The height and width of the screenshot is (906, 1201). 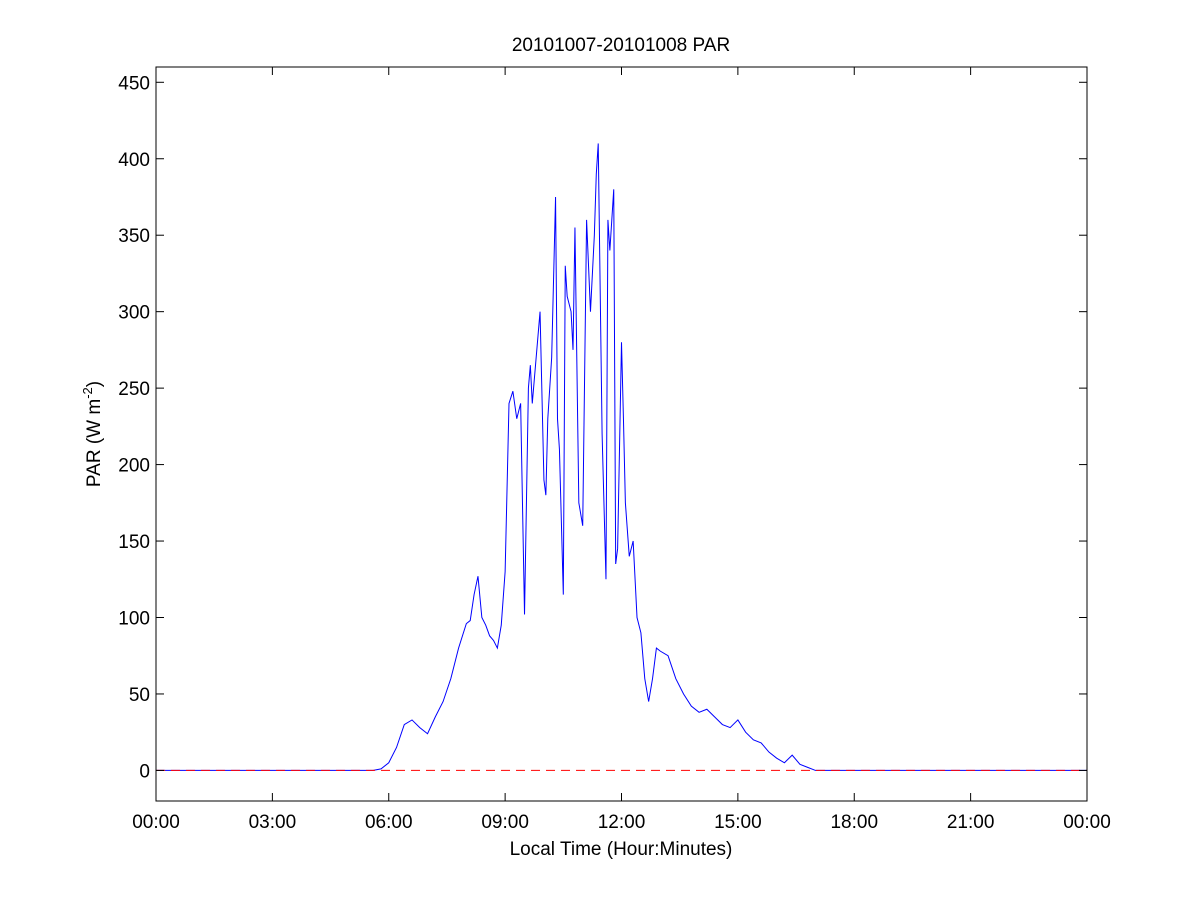 What do you see at coordinates (273, 822) in the screenshot?
I see `x-tick-label: 03:00` at bounding box center [273, 822].